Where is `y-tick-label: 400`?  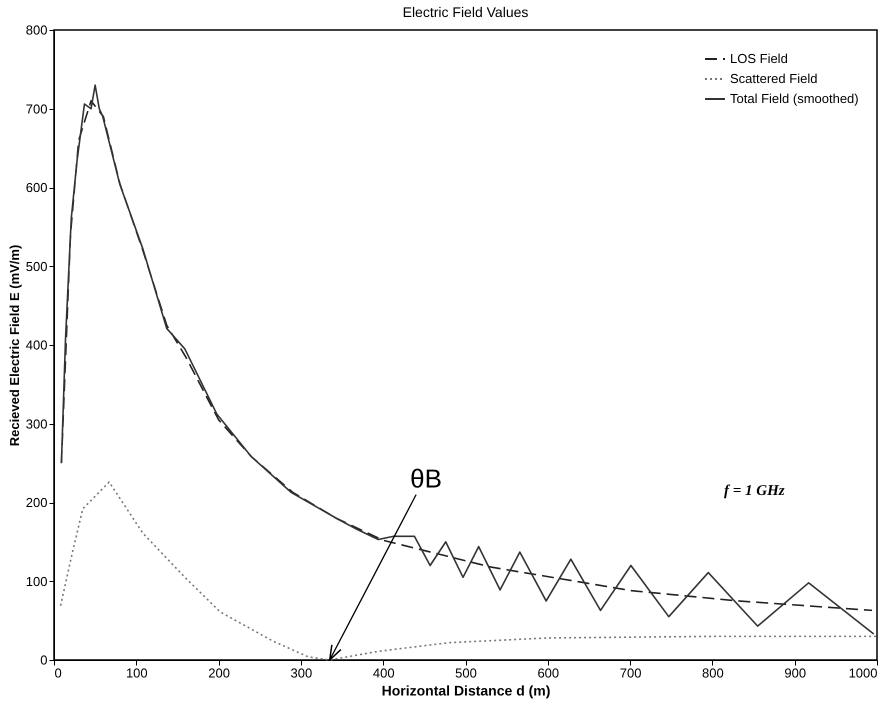 y-tick-label: 400 is located at coordinates (37, 345).